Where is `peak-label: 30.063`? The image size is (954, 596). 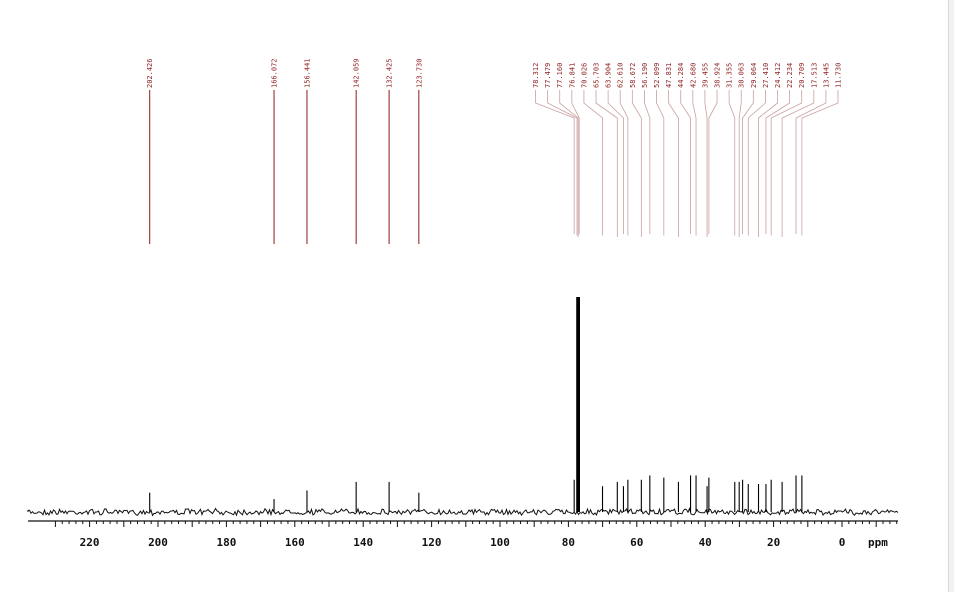
peak-label: 30.063 is located at coordinates (742, 75).